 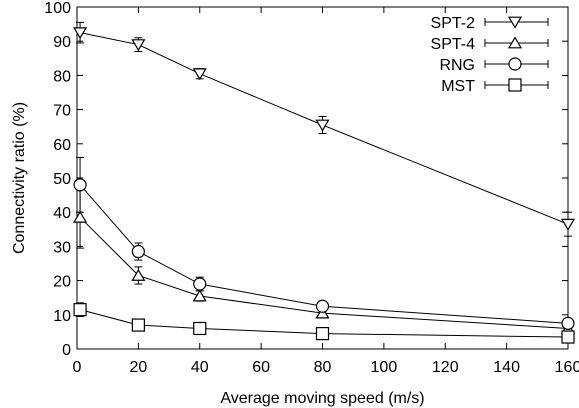 What do you see at coordinates (323, 367) in the screenshot?
I see `x-tick-label: 80` at bounding box center [323, 367].